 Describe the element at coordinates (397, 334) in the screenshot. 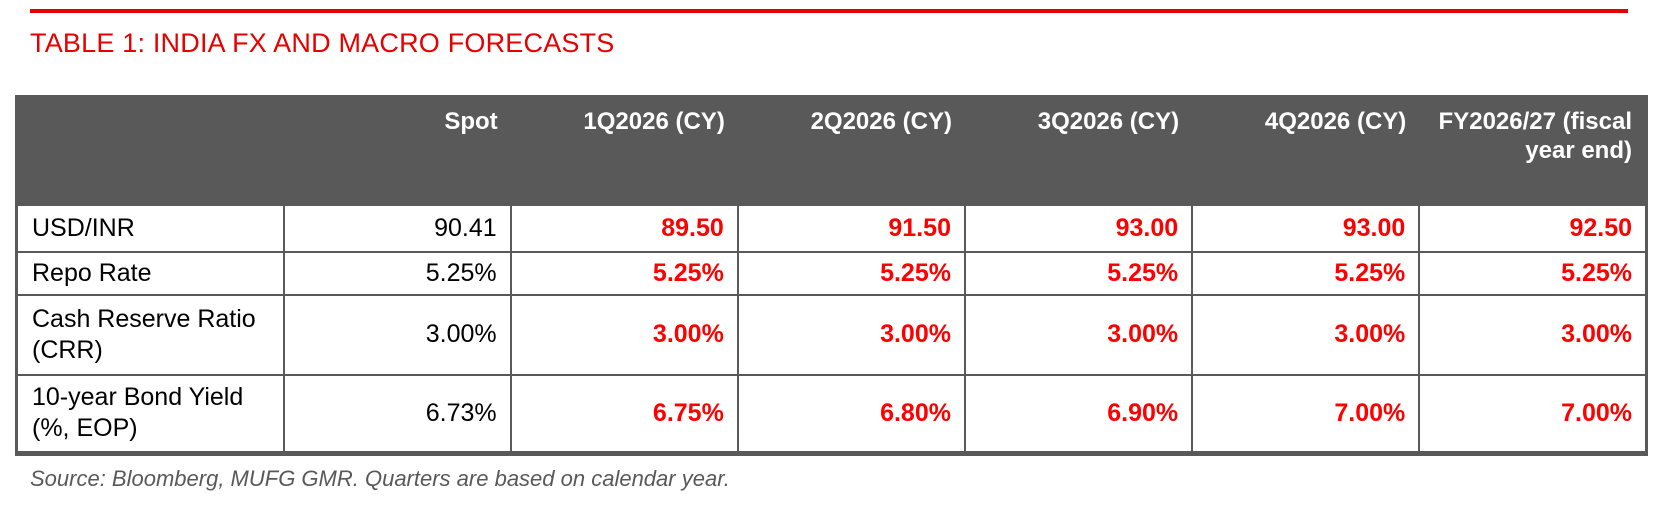

I see `spot-value: 3.00%` at that location.